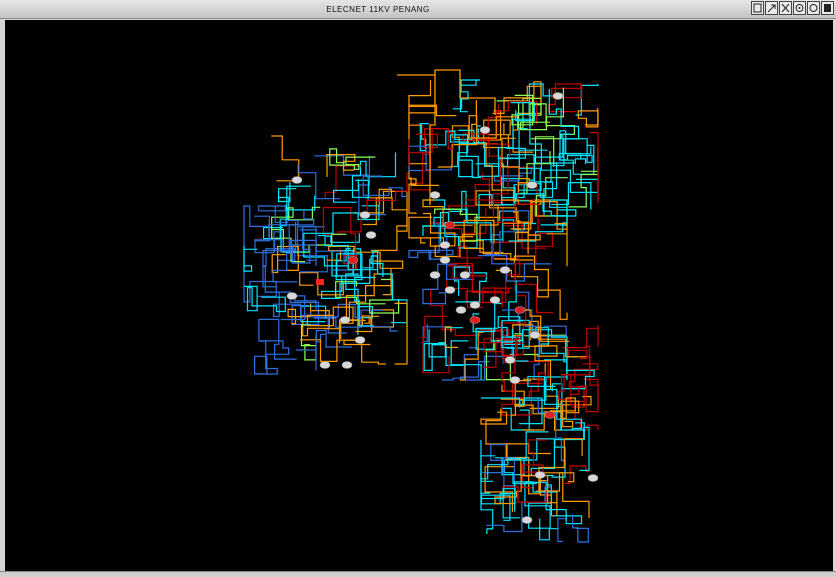  I want to click on zoom-out-button, so click(813, 8).